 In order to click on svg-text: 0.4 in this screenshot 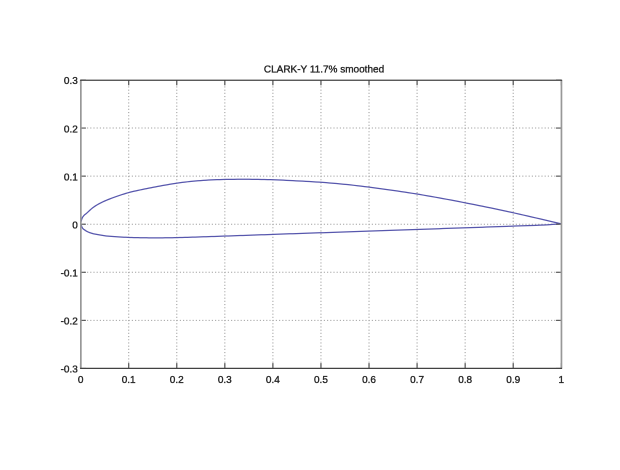, I will do `click(273, 380)`.